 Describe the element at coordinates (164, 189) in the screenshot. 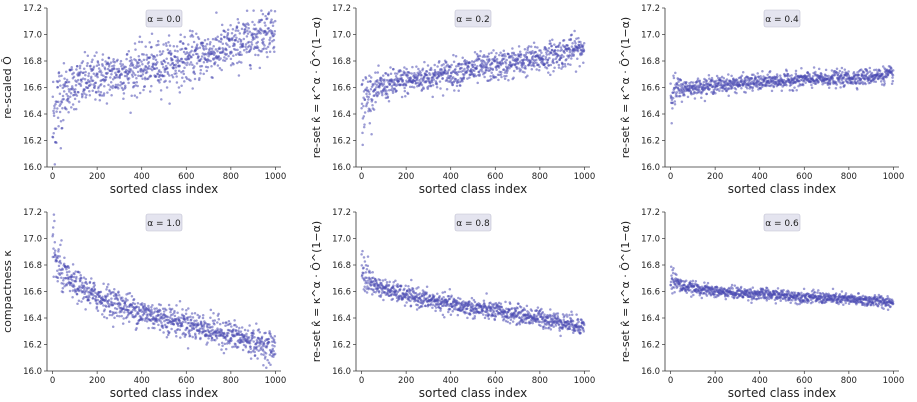

I see `x-axis-label: sorted class index` at that location.